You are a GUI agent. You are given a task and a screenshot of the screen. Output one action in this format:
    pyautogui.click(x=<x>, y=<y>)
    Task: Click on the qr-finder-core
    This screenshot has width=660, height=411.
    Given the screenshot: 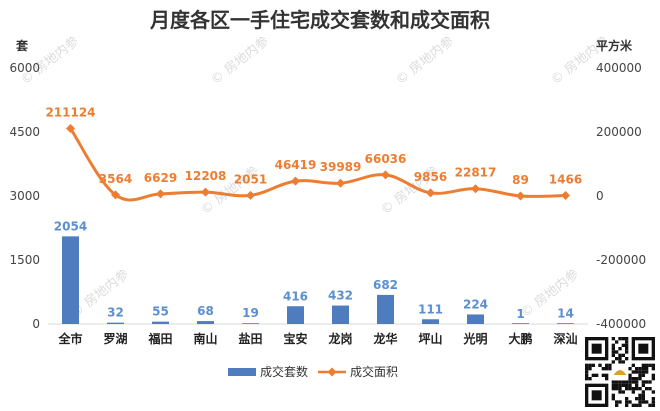 What is the action you would take?
    pyautogui.click(x=596, y=395)
    